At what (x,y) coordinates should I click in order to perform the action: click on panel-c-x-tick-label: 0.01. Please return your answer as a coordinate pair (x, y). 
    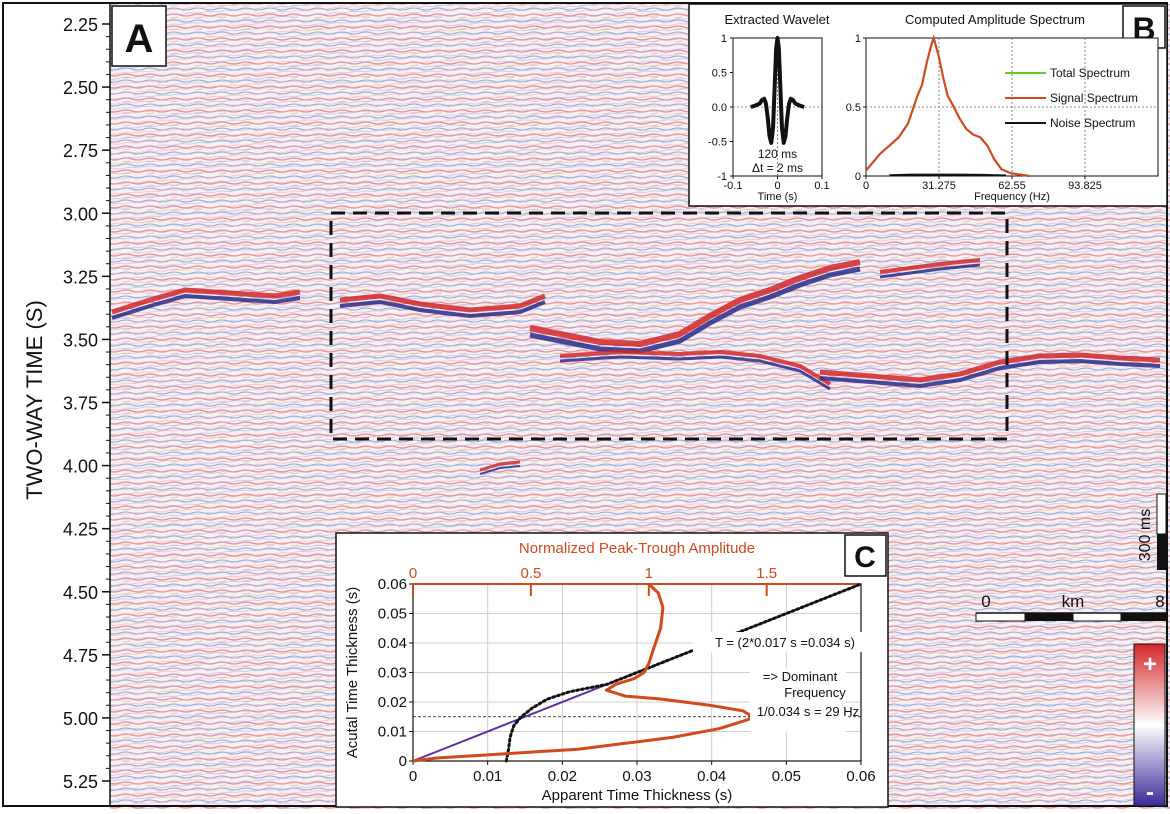
    Looking at the image, I should click on (487, 776).